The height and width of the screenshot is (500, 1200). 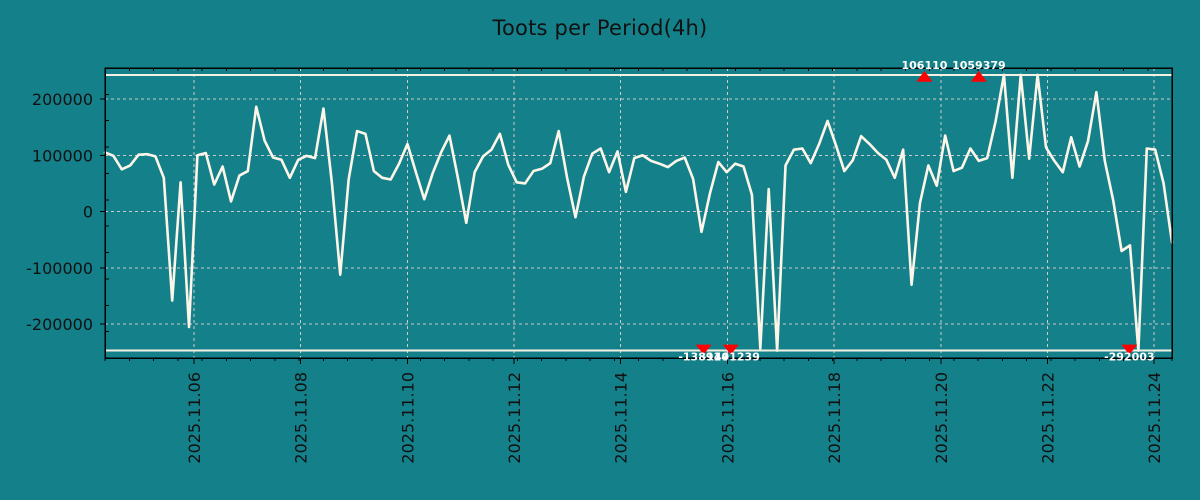 I want to click on outlier-value-label: -138914, so click(x=703, y=357).